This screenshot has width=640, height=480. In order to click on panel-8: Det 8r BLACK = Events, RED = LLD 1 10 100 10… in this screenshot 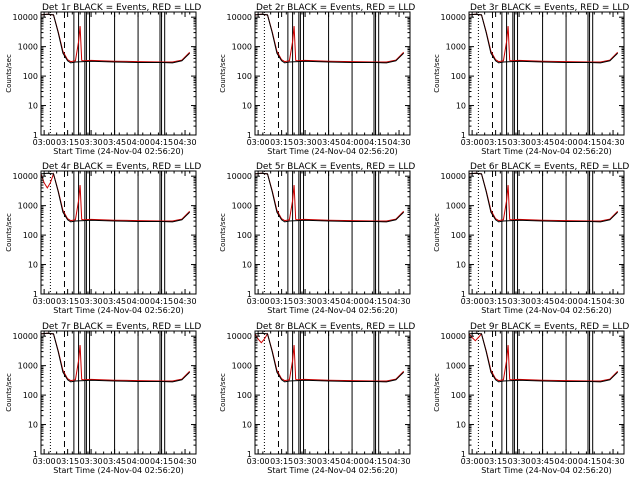, I will do `click(317, 398)`.